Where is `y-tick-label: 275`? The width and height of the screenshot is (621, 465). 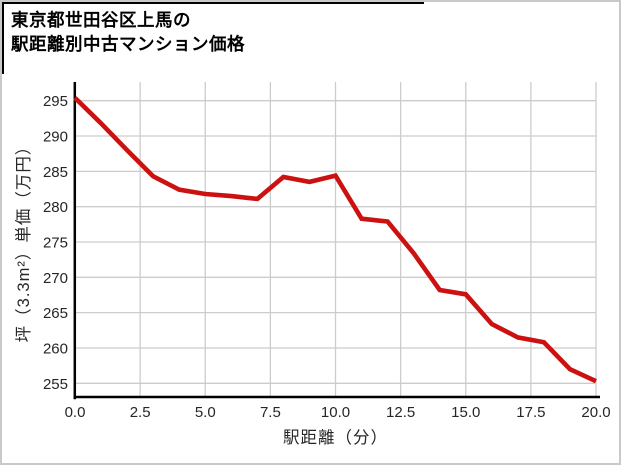
y-tick-label: 275 is located at coordinates (55, 243).